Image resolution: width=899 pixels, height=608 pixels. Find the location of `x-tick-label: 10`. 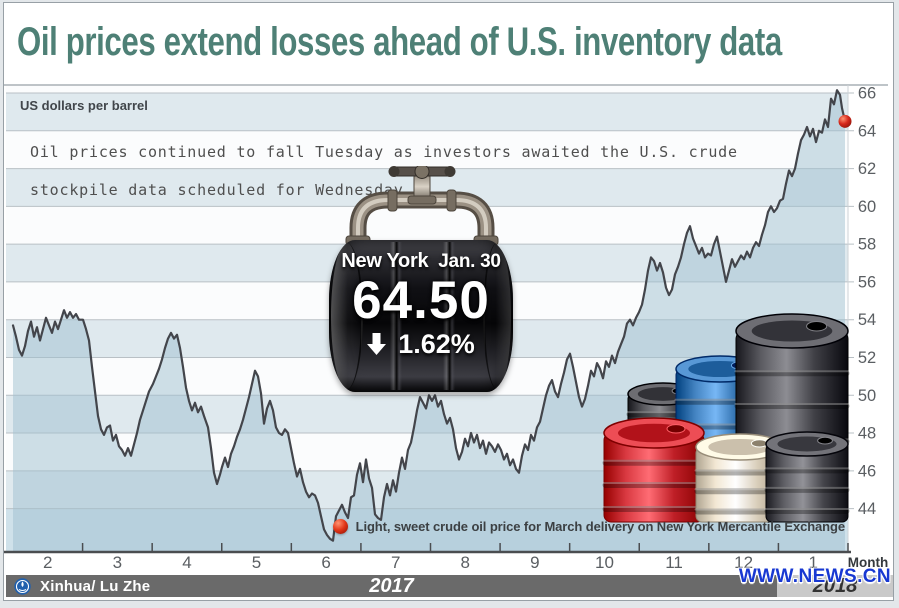

x-tick-label: 10 is located at coordinates (604, 562).